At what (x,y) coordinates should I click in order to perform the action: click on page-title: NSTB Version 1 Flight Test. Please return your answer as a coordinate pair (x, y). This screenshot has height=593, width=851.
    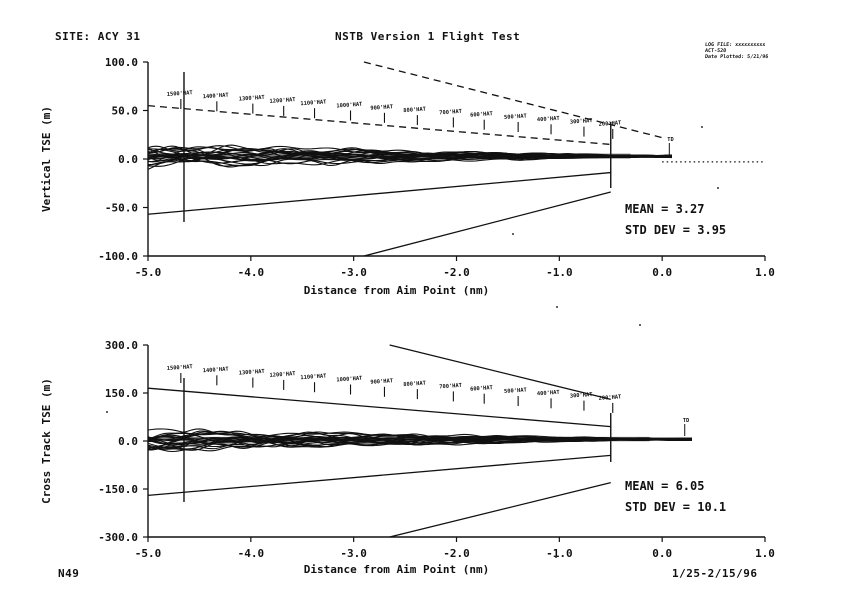
    Looking at the image, I should click on (428, 36).